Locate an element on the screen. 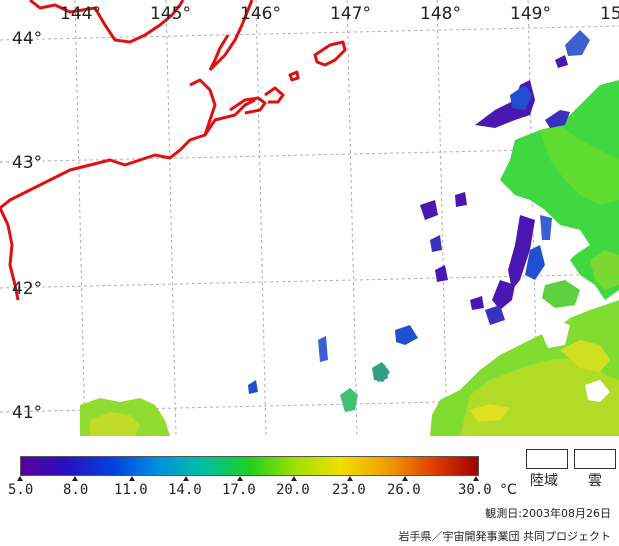  lat-label-44: 44° is located at coordinates (27, 39).